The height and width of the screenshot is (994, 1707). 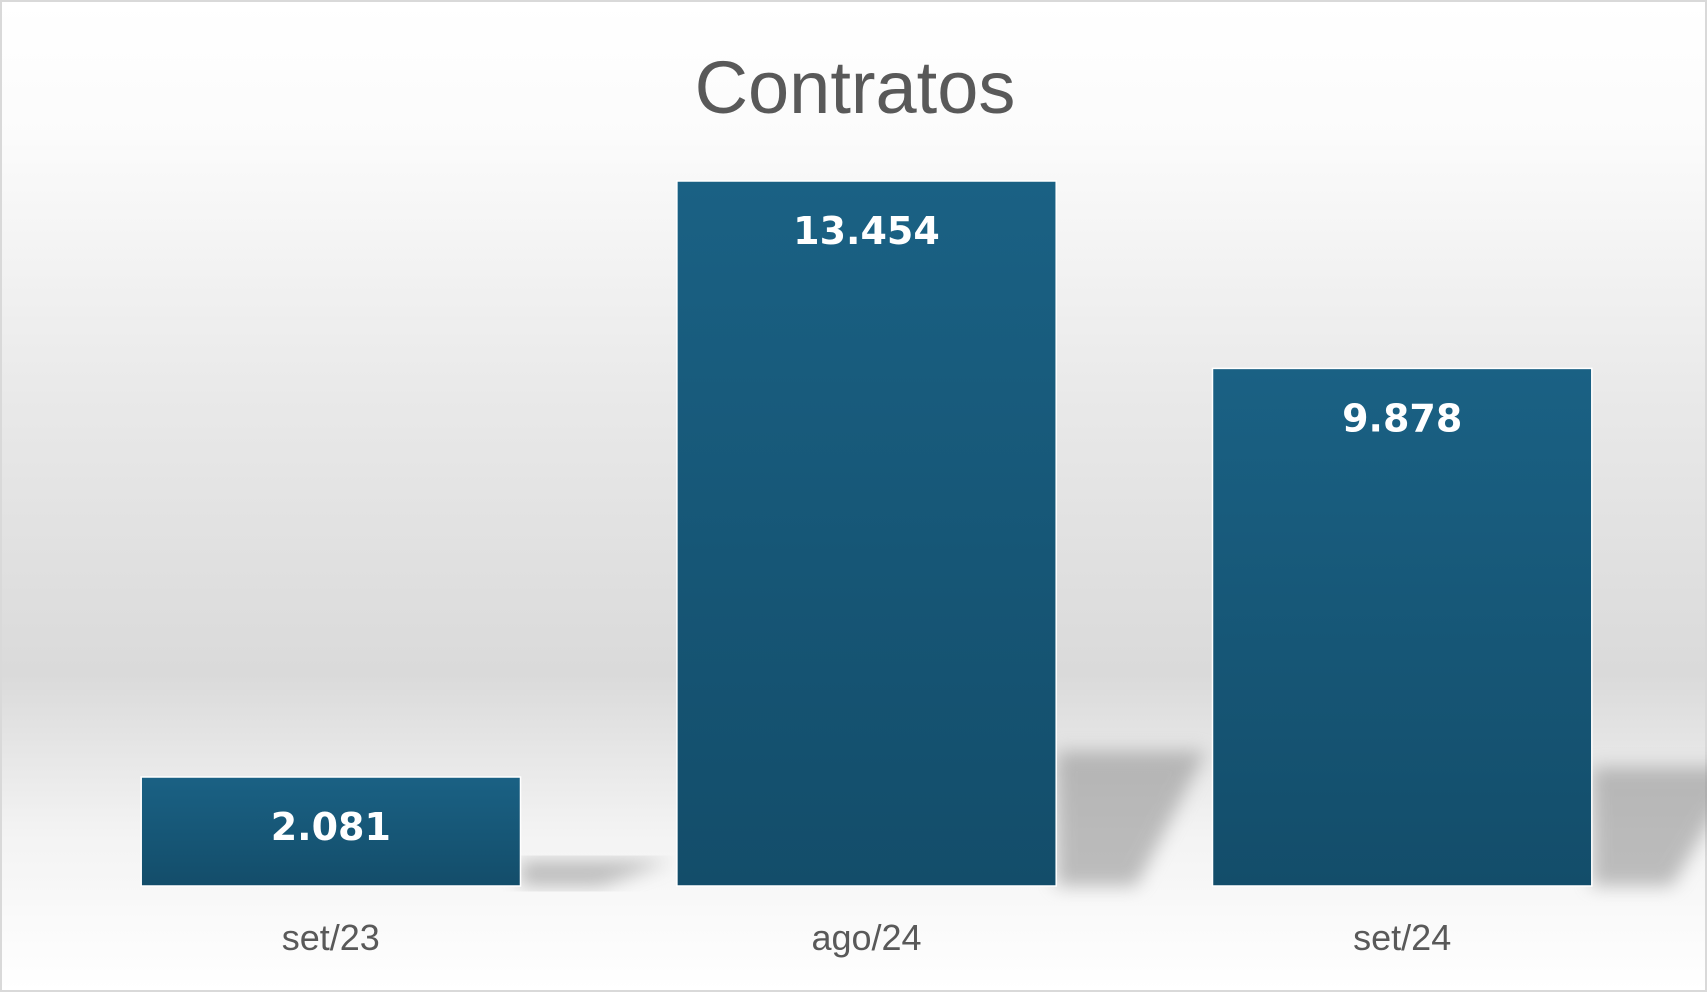 I want to click on category-labels: set/23 ago/24 set/24, so click(x=866, y=937).